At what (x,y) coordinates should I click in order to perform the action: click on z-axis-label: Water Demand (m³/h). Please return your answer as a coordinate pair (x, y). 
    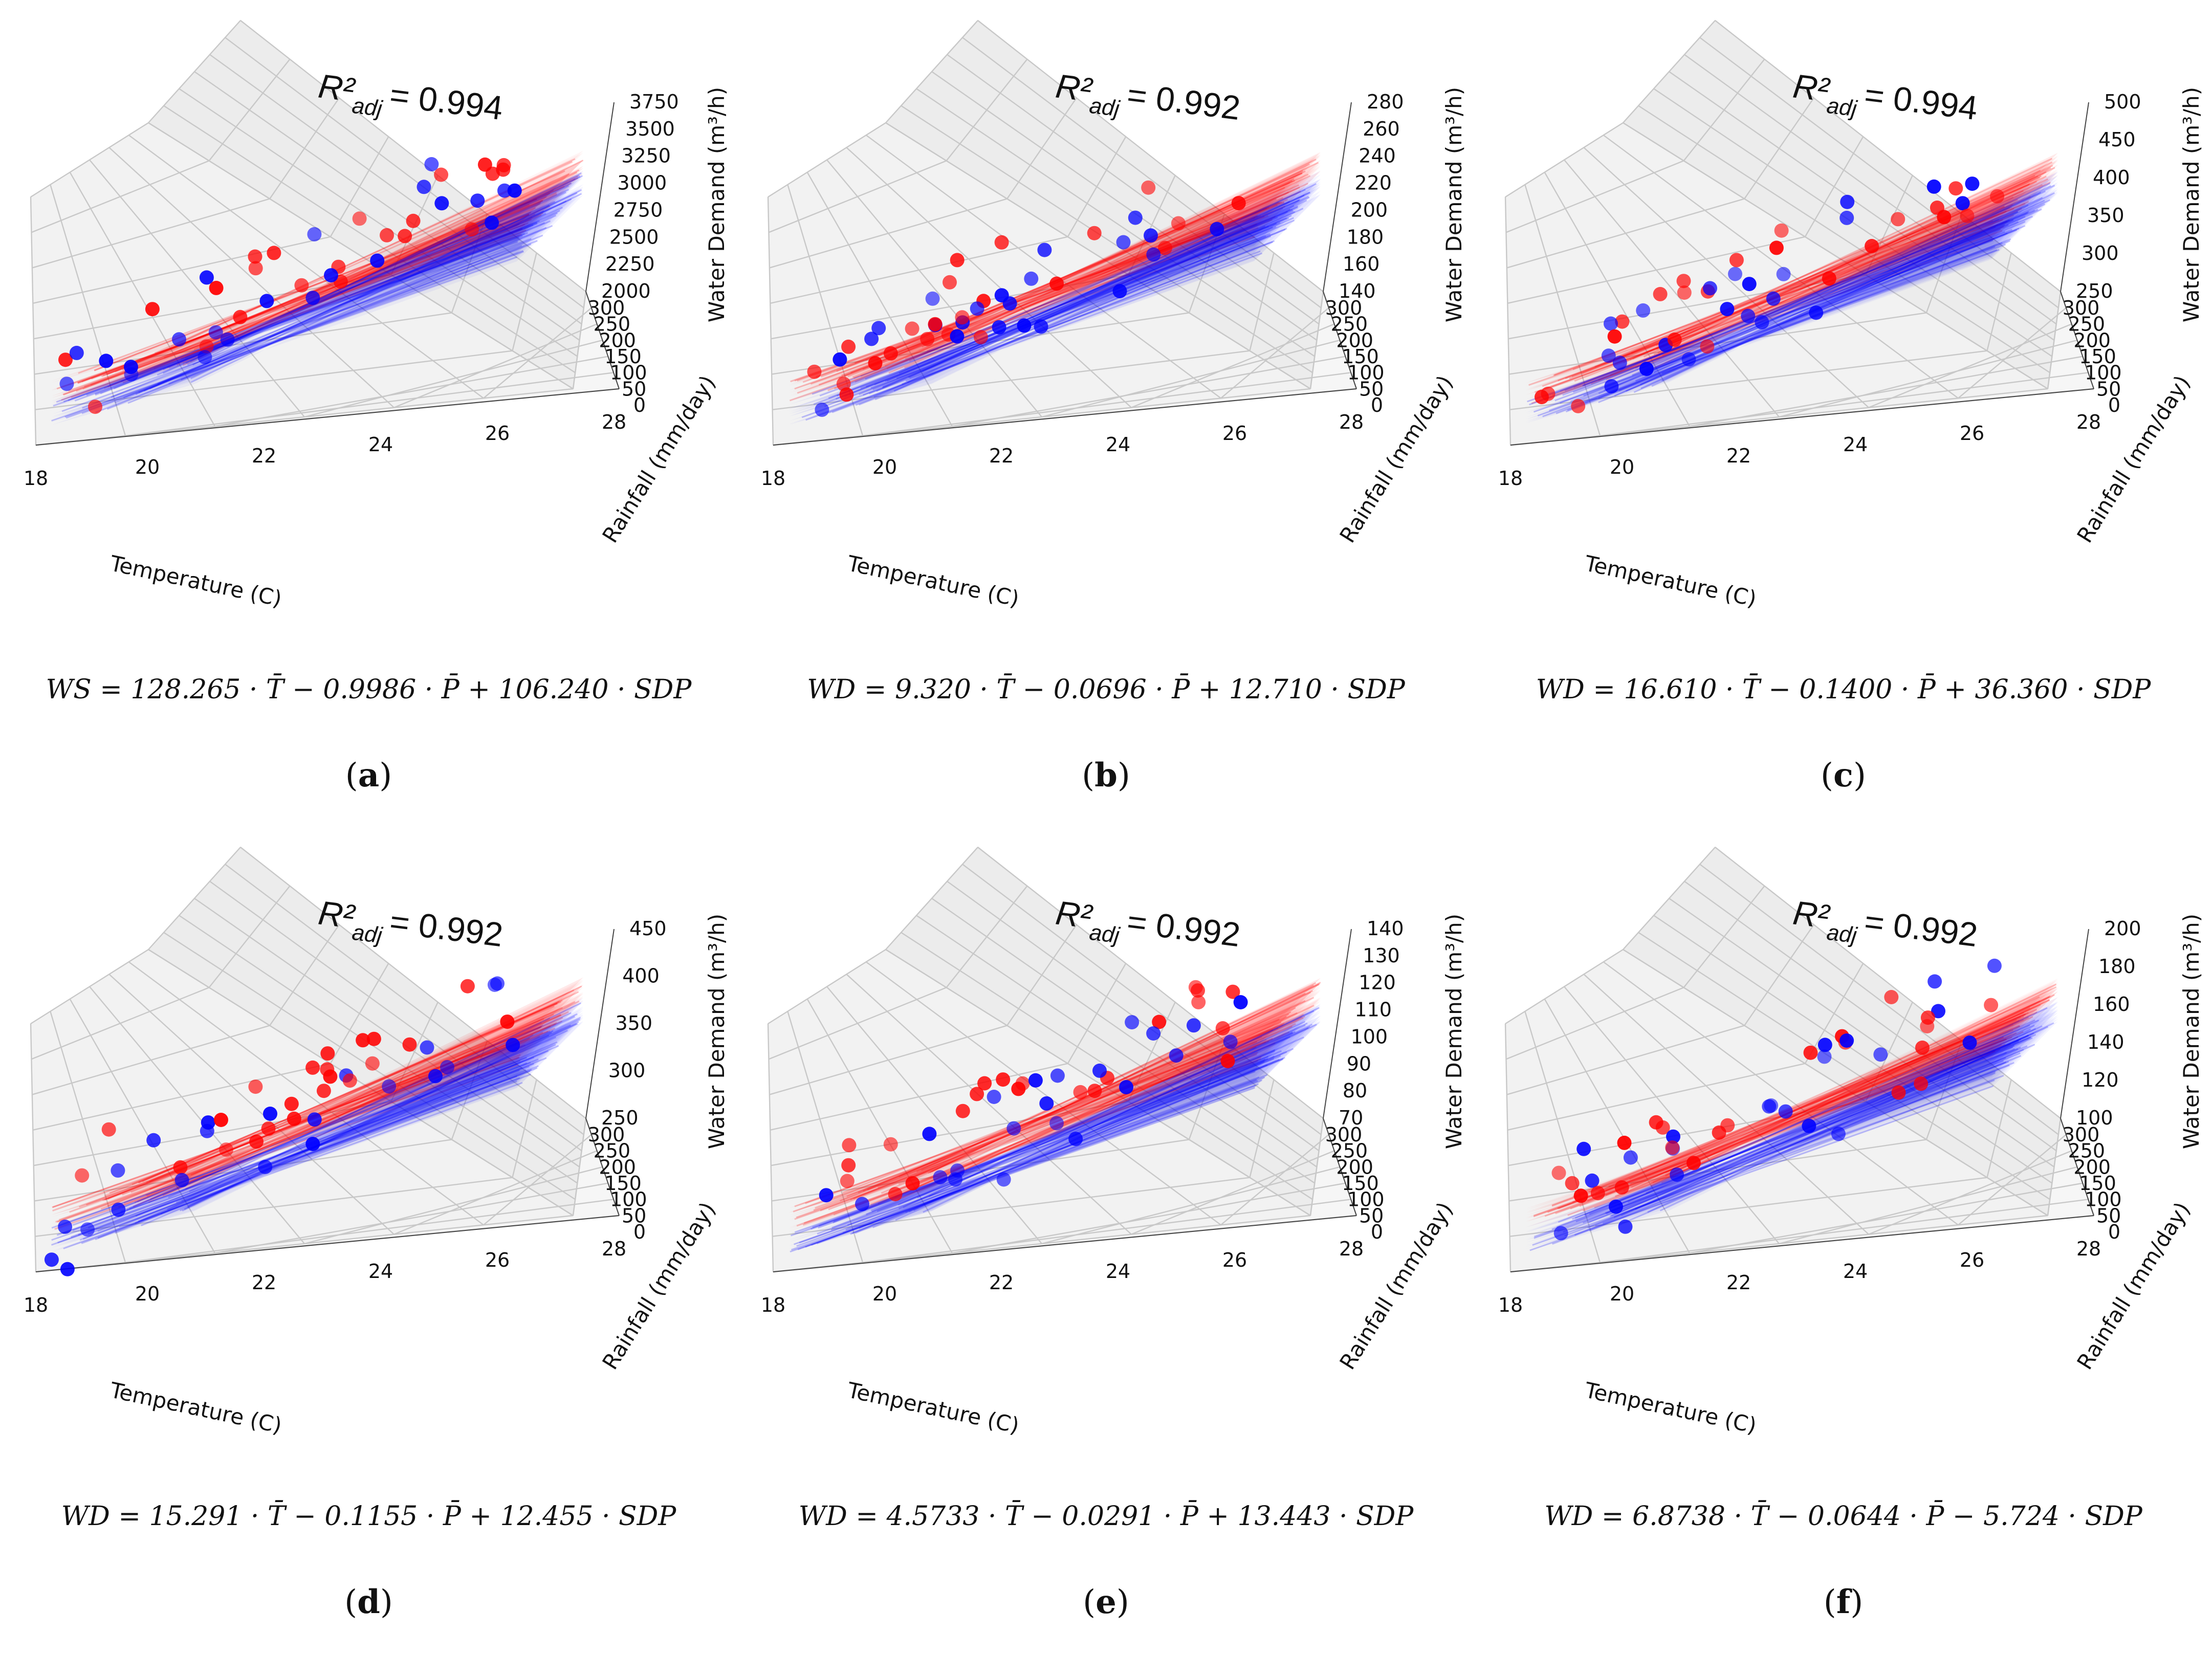
    Looking at the image, I should click on (1453, 204).